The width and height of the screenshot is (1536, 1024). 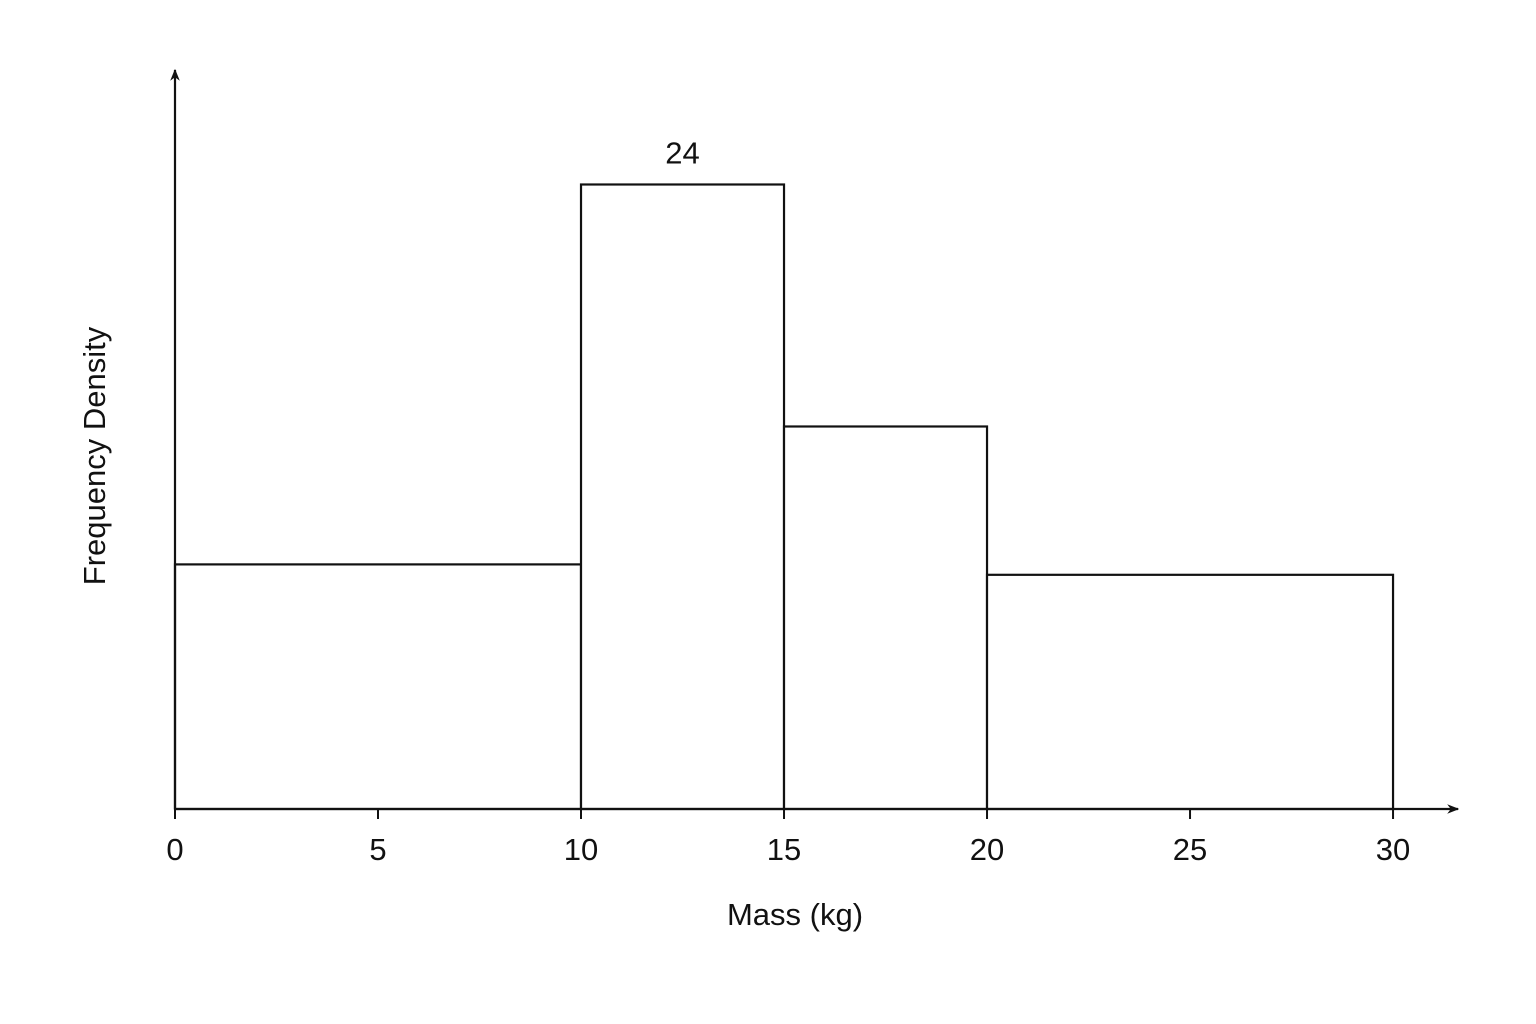 I want to click on x-tick-label: 30, so click(x=1393, y=849).